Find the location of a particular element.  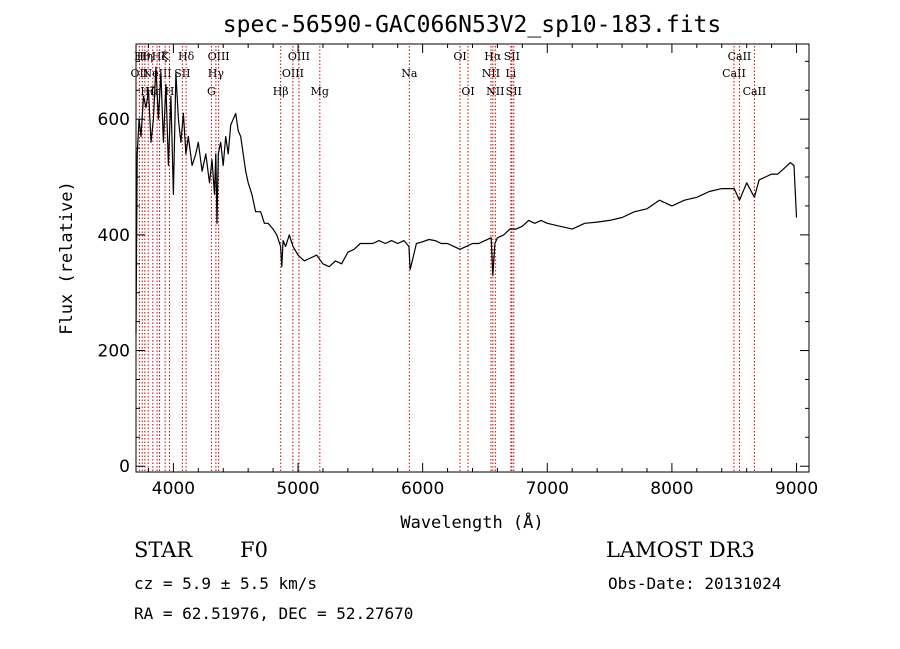

chart-title: spec-56590-GAC066N53V2_sp10-183.fits is located at coordinates (472, 25).